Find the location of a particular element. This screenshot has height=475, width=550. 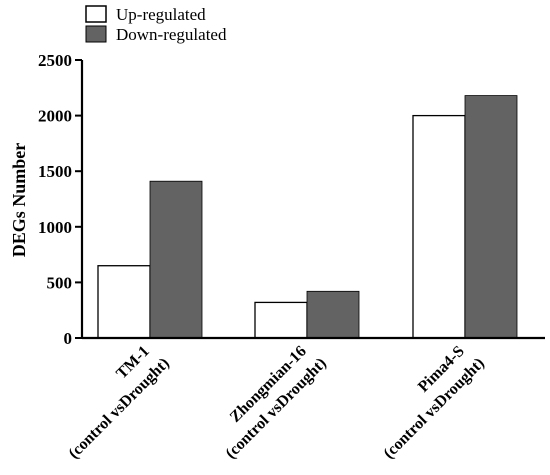

y-tick-label-2500: 2500 is located at coordinates (55, 60).